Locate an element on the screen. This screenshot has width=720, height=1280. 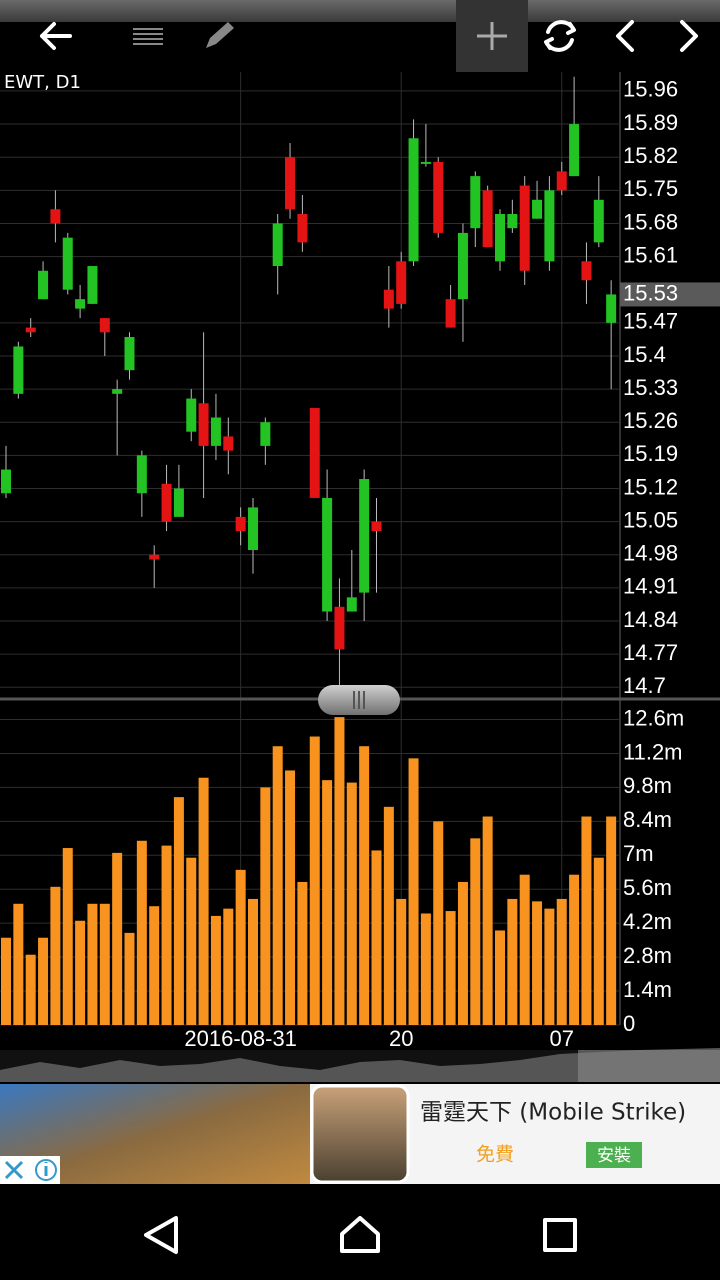
status-bar is located at coordinates (360, 11).